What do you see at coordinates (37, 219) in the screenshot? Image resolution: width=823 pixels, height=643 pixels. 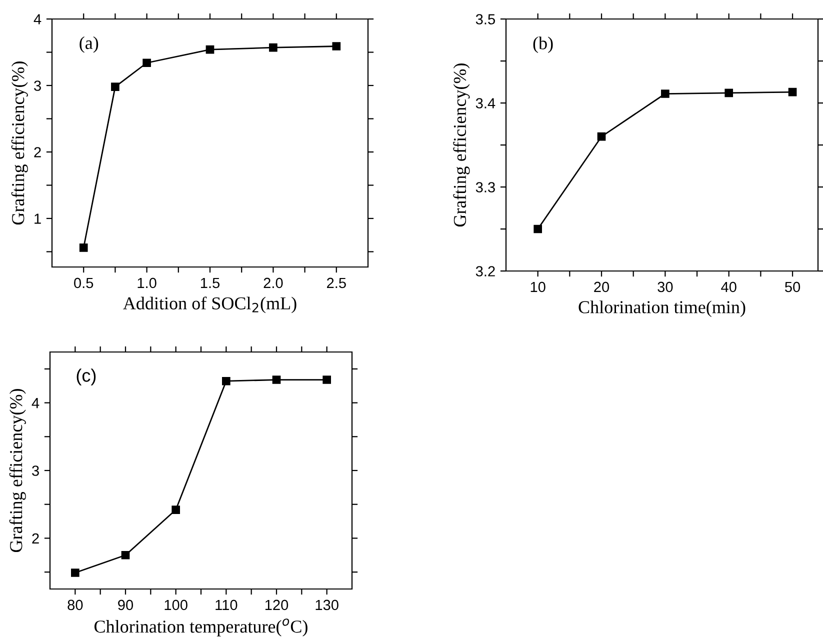 I see `y-tick-label: 1` at bounding box center [37, 219].